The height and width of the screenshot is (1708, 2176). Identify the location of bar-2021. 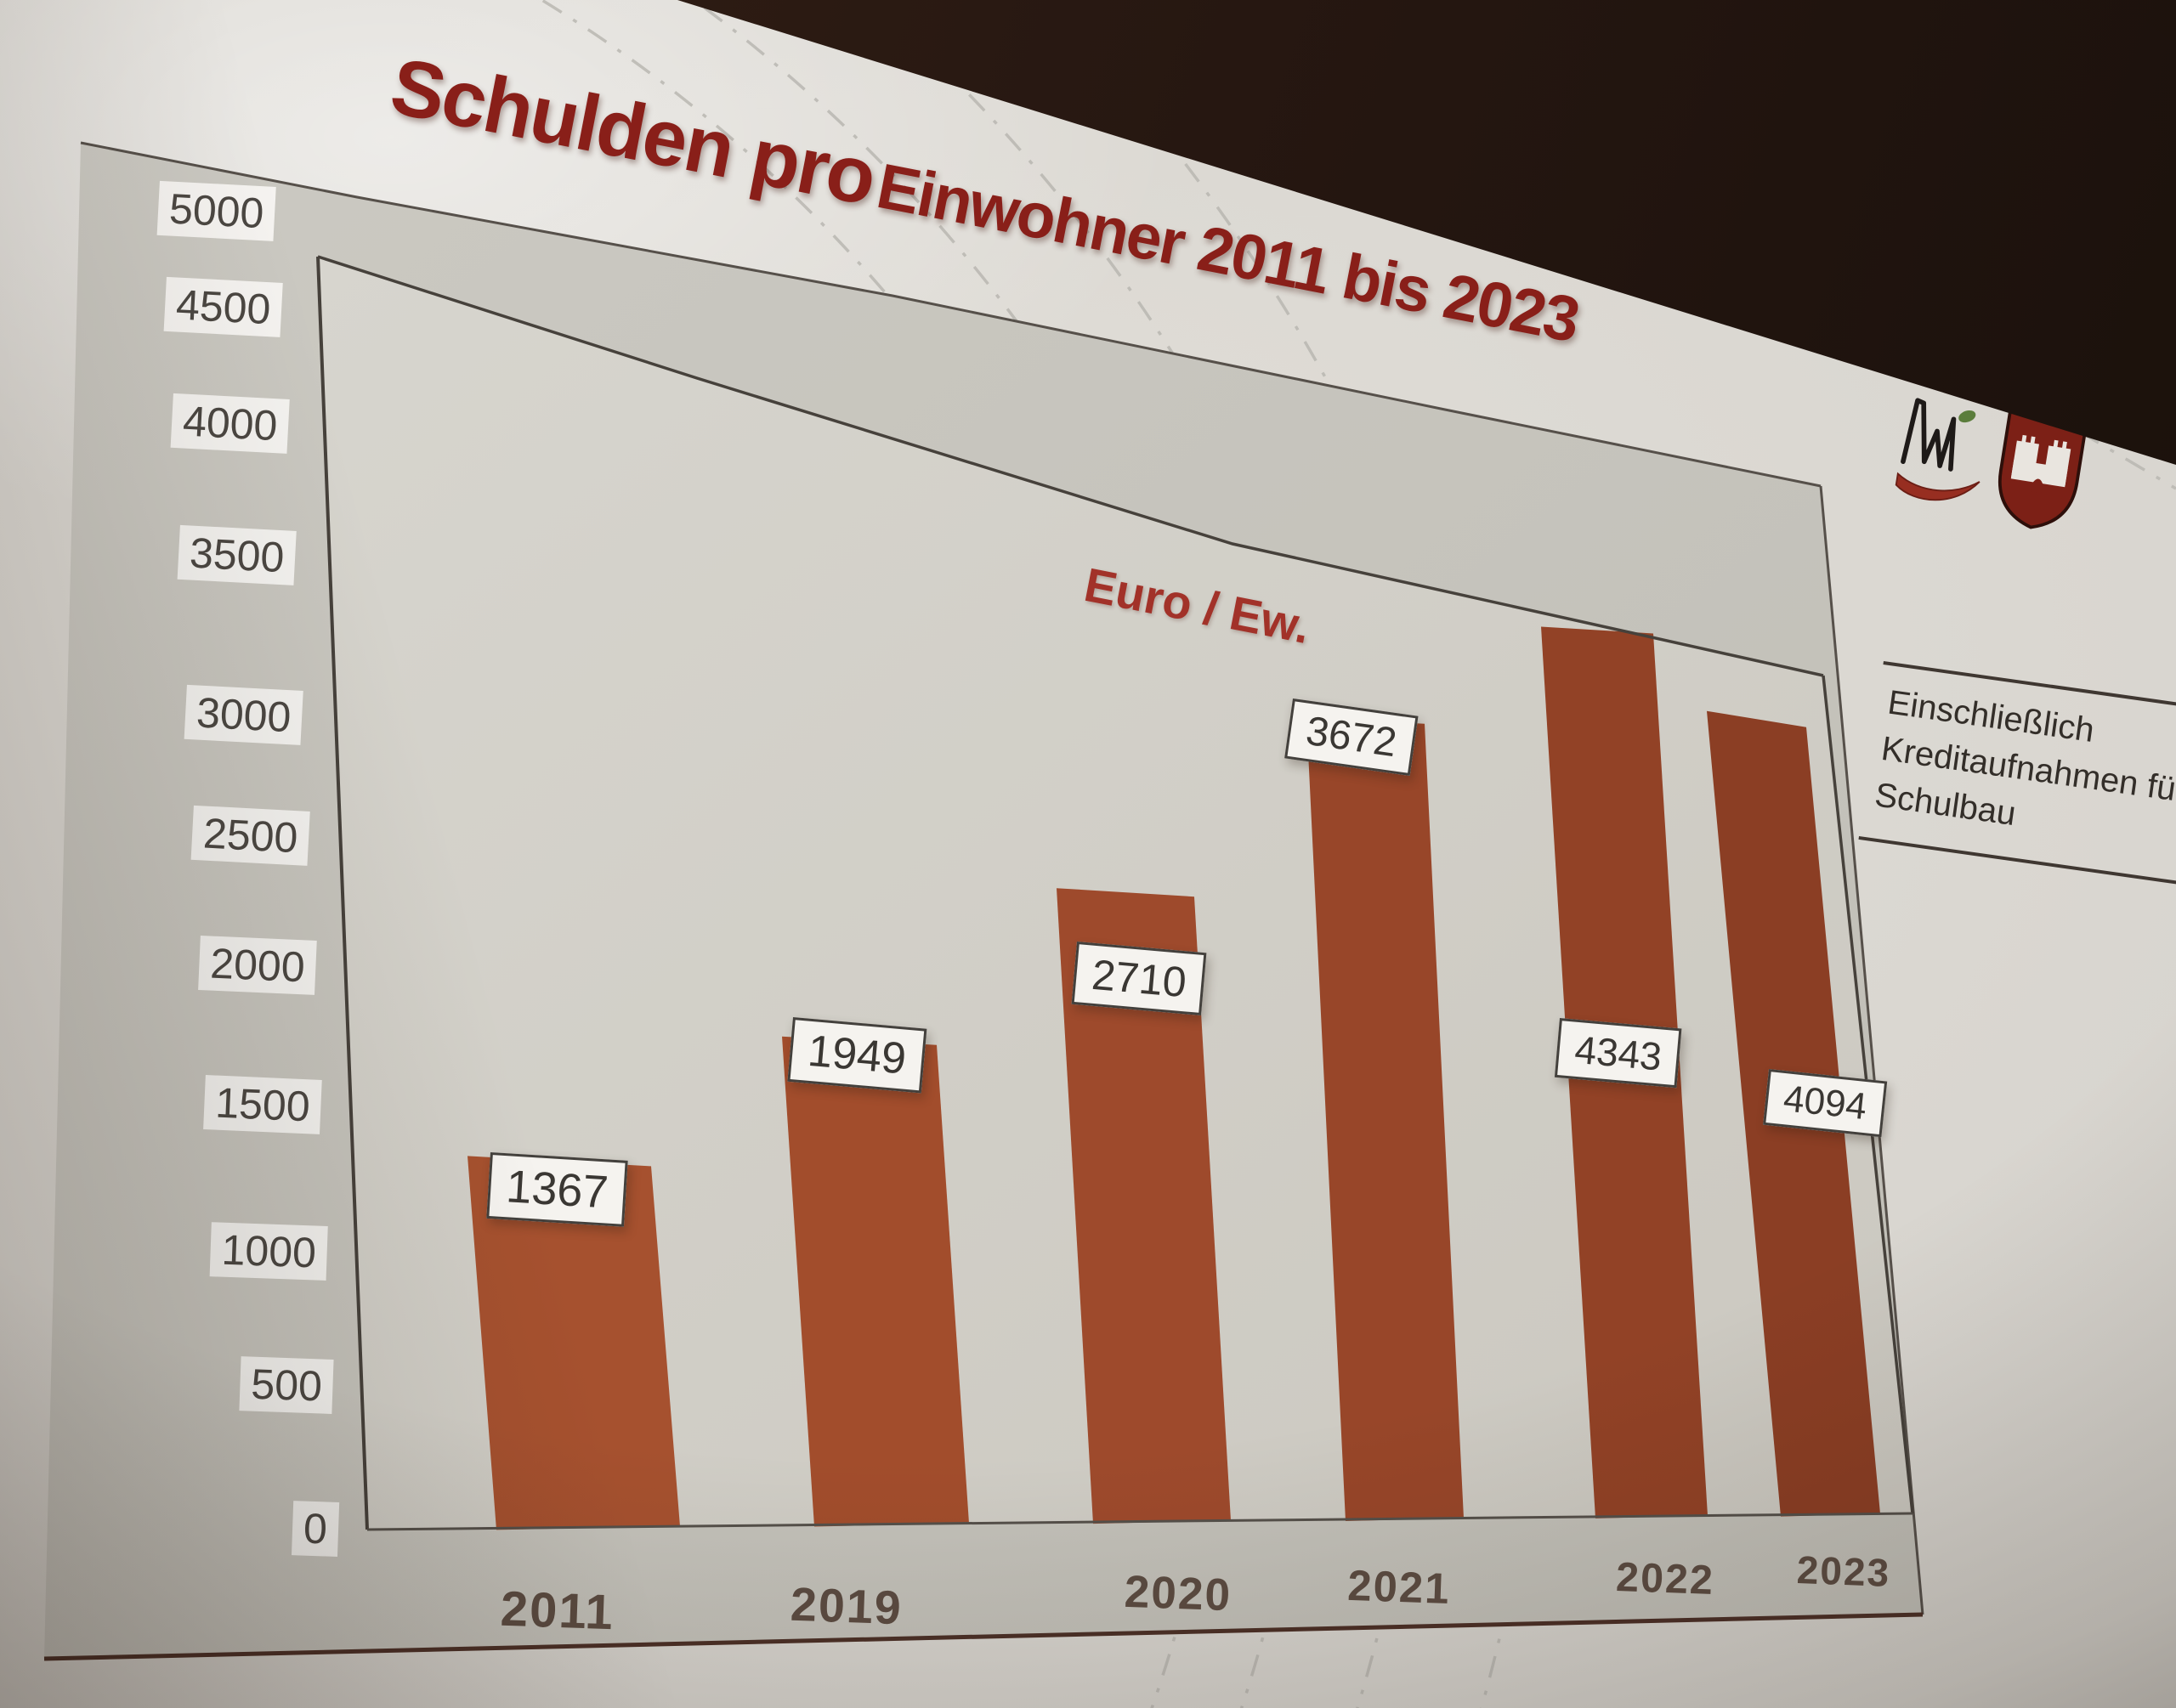
(1385, 1119).